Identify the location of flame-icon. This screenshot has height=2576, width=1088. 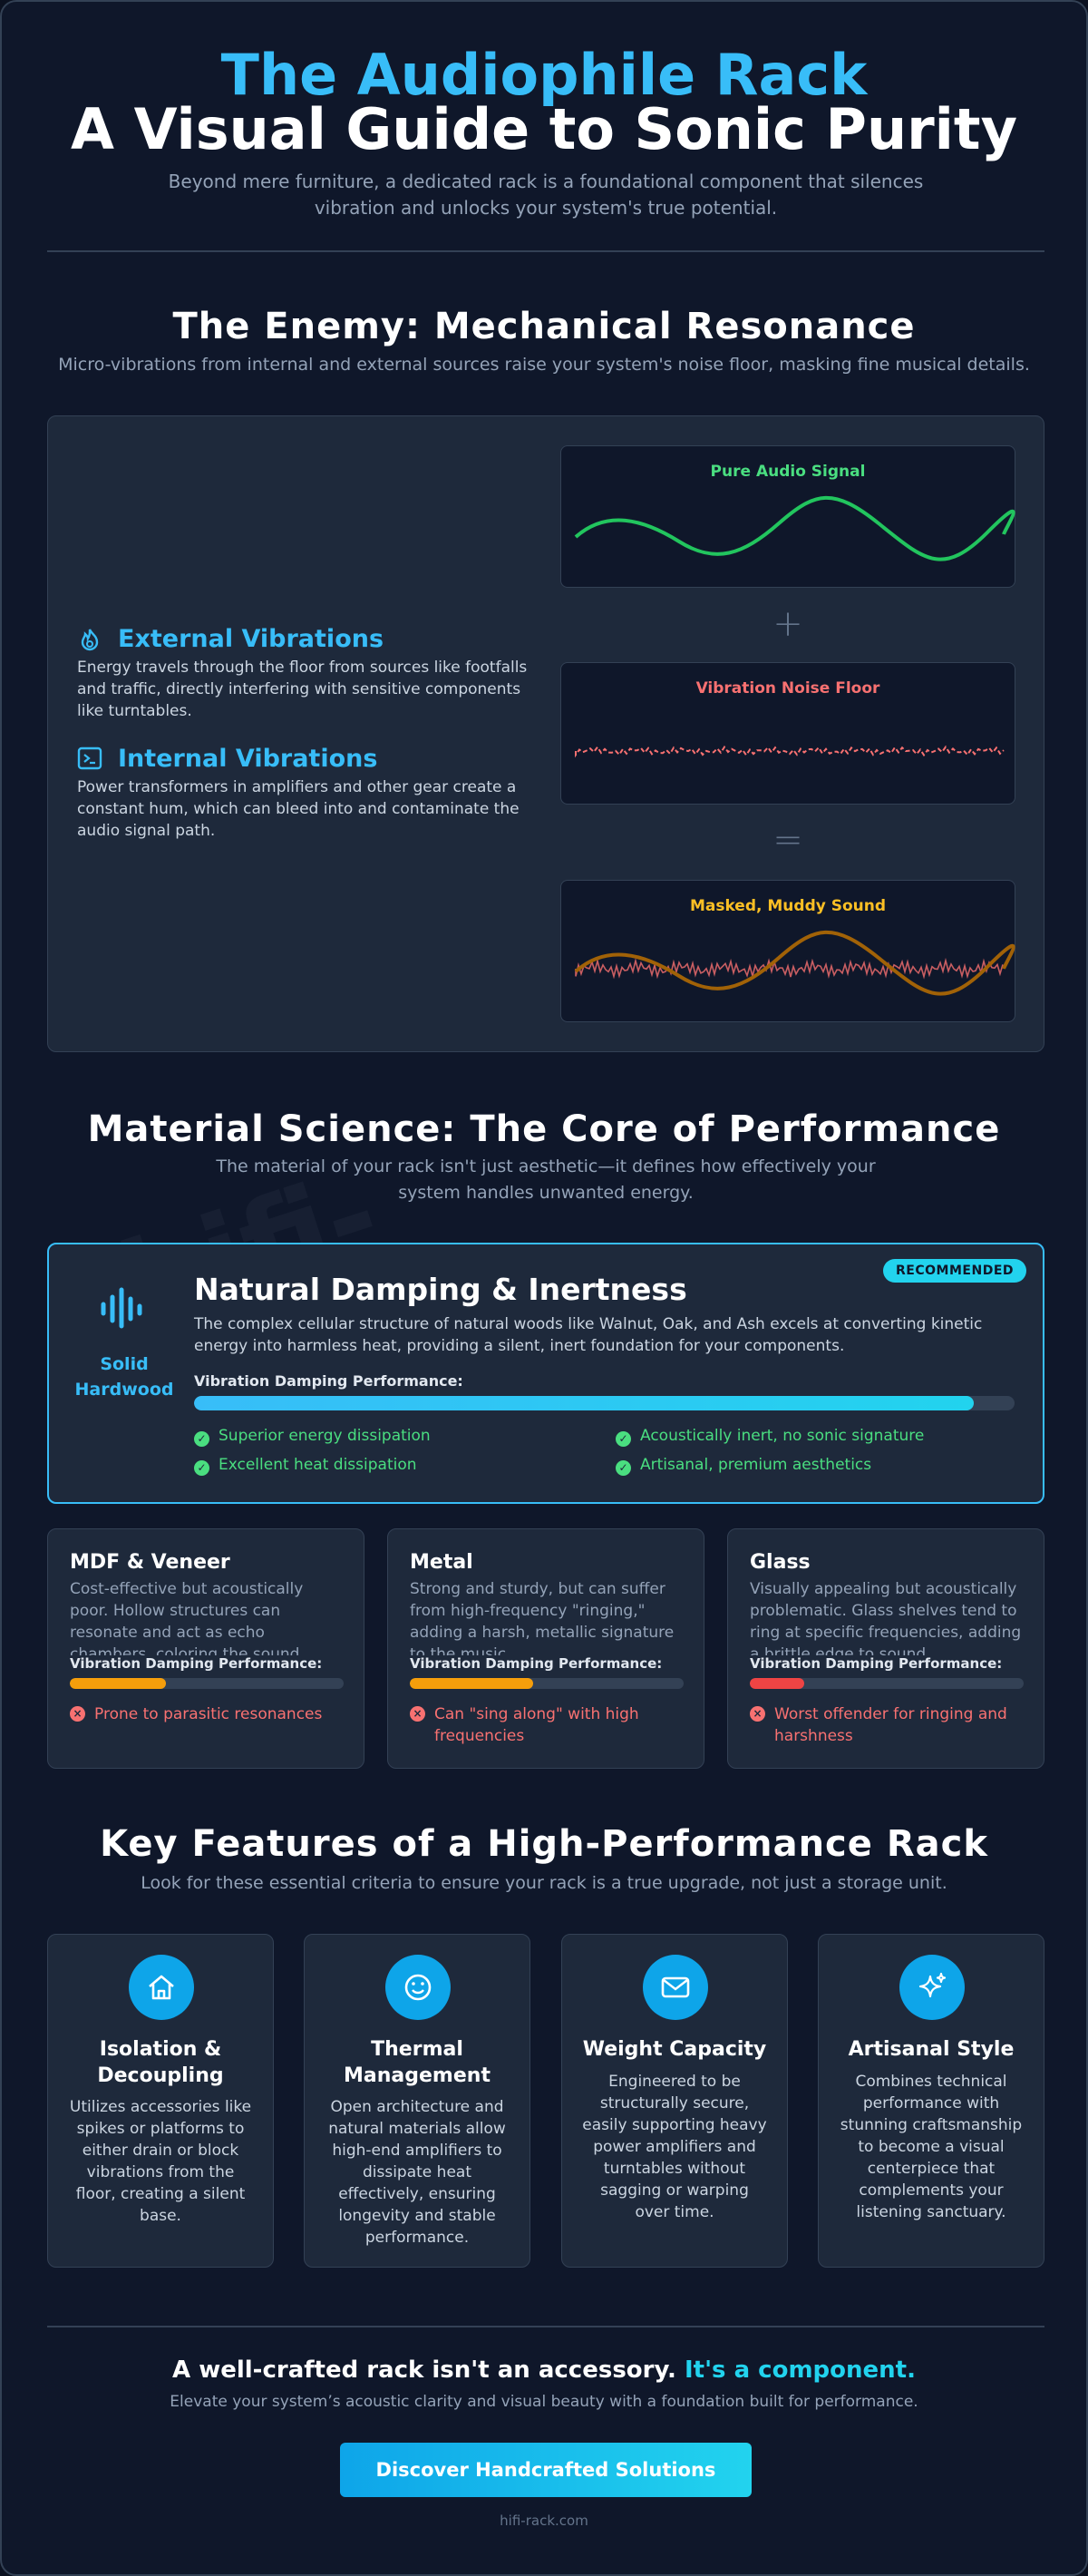
(90, 640).